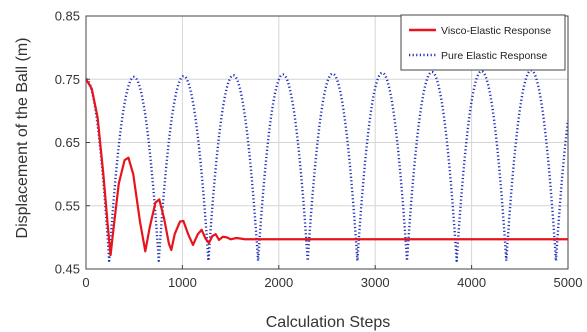 This screenshot has height=332, width=587. What do you see at coordinates (67, 79) in the screenshot?
I see `y-tick-label: 0.75` at bounding box center [67, 79].